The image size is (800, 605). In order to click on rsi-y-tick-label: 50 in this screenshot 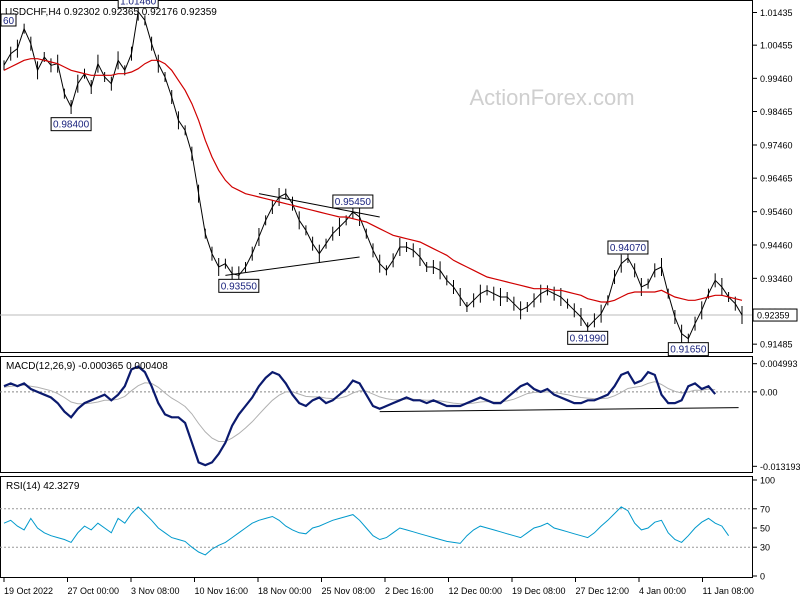, I will do `click(765, 529)`.